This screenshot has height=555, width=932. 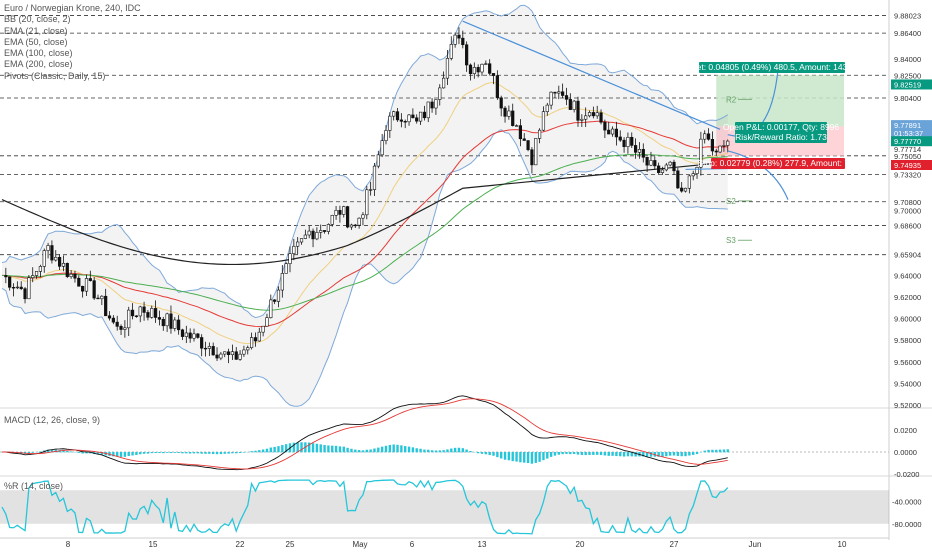 What do you see at coordinates (33, 486) in the screenshot?
I see `wr-pane-label: %R (14, close)` at bounding box center [33, 486].